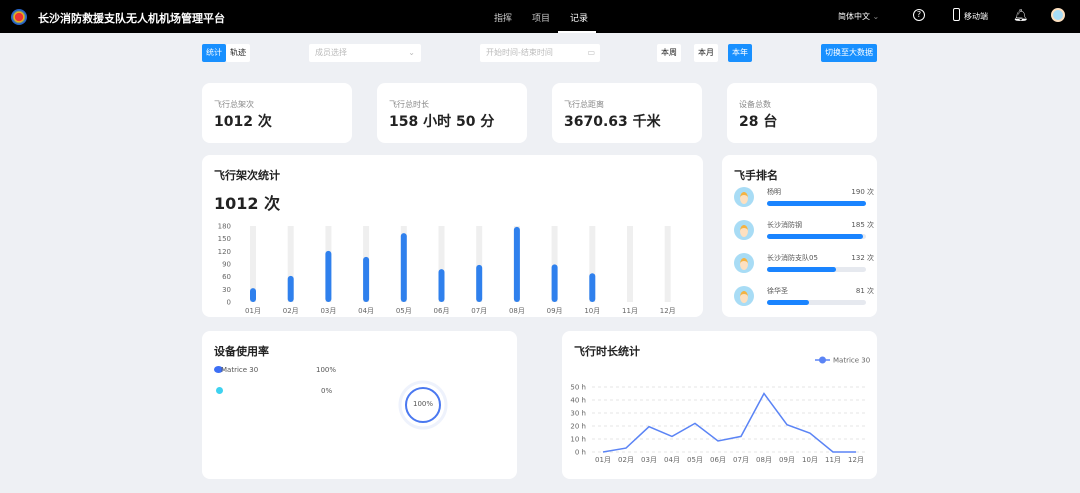  What do you see at coordinates (224, 227) in the screenshot?
I see `y-tick-label: 180` at bounding box center [224, 227].